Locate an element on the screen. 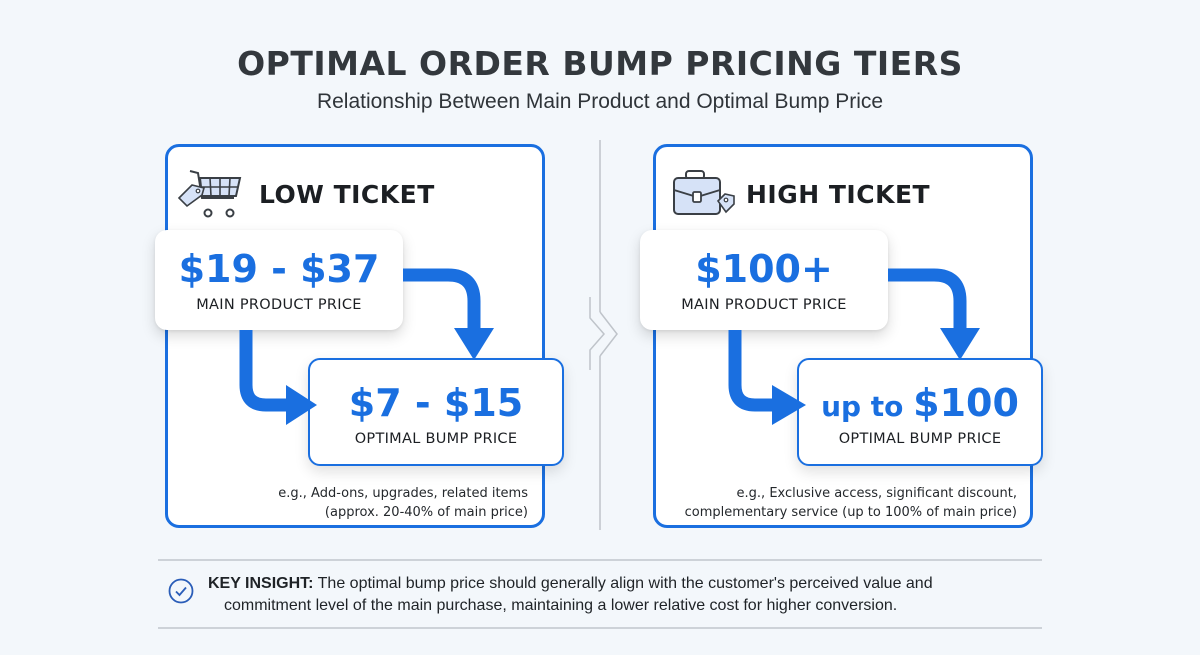 The image size is (1200, 655). insight-bottom-divider is located at coordinates (600, 628).